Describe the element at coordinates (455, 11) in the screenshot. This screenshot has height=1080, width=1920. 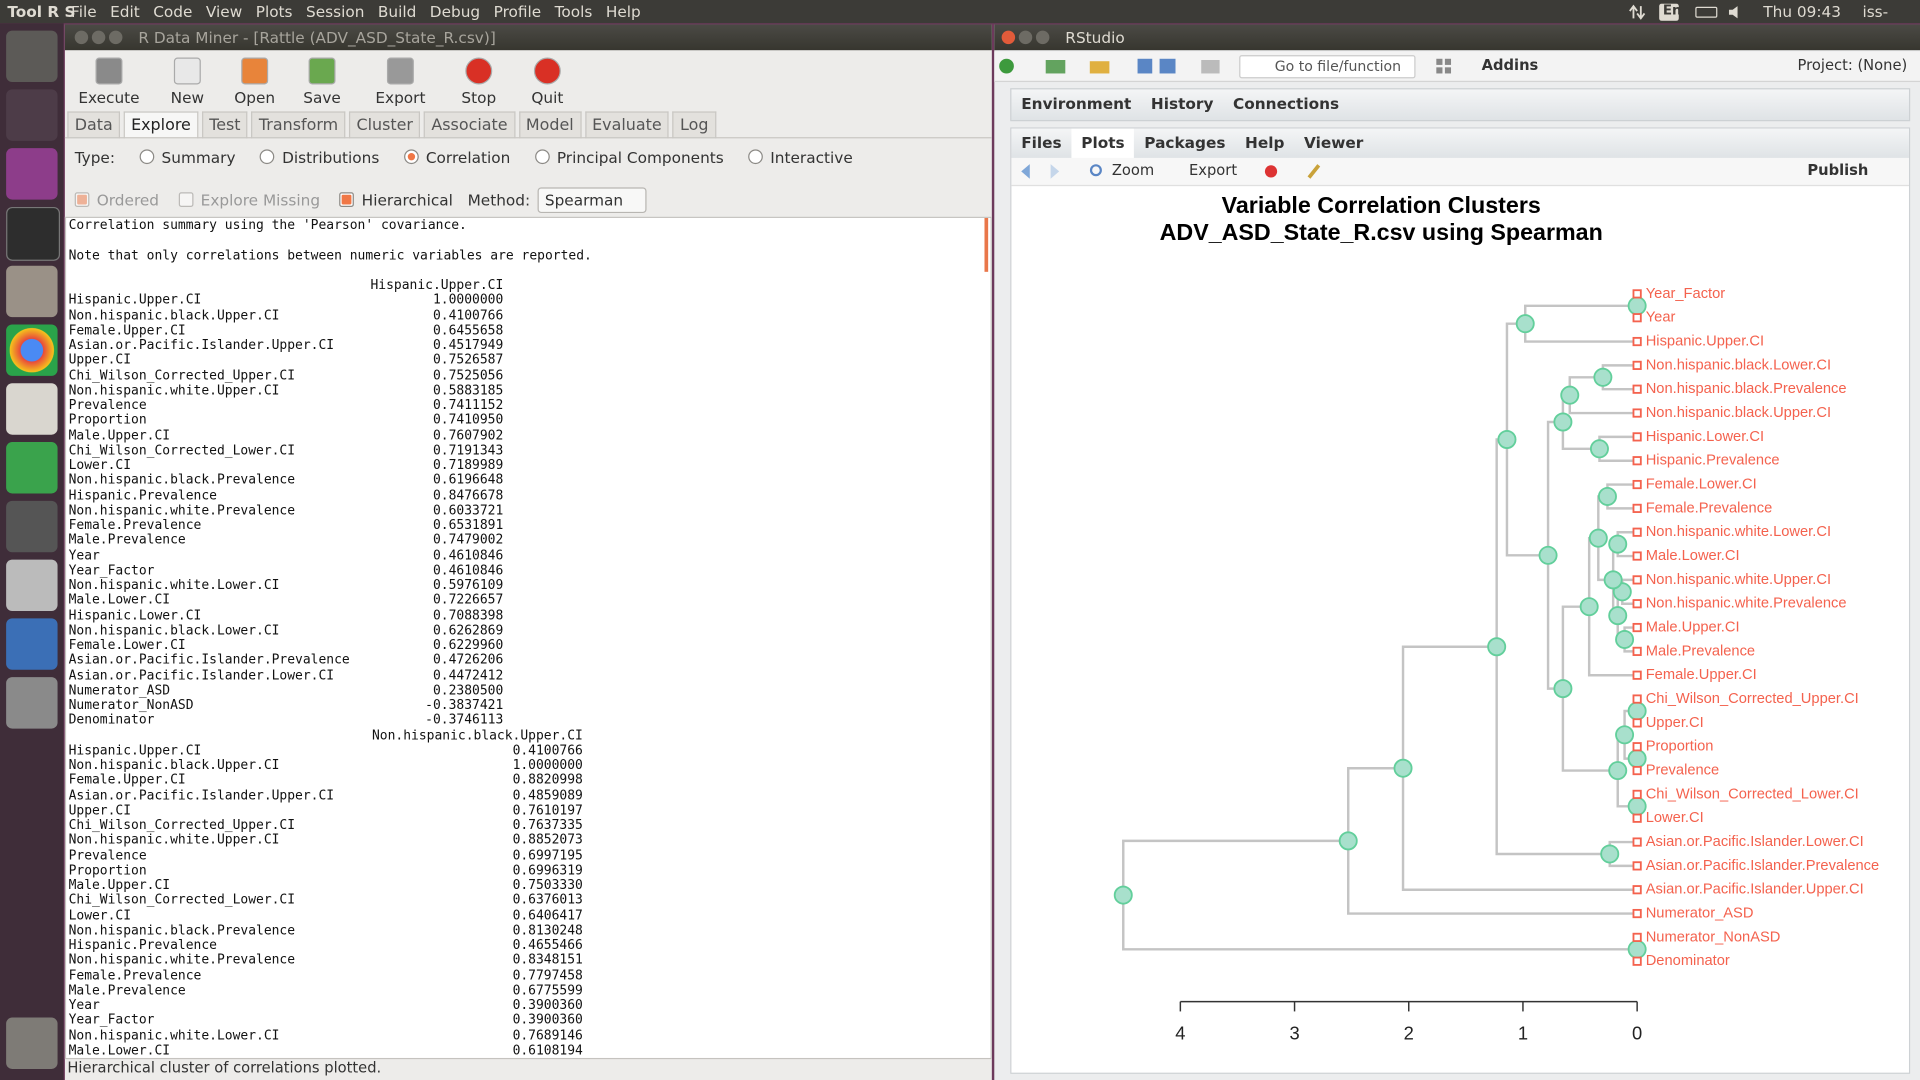
I see `menu-item: Debug` at that location.